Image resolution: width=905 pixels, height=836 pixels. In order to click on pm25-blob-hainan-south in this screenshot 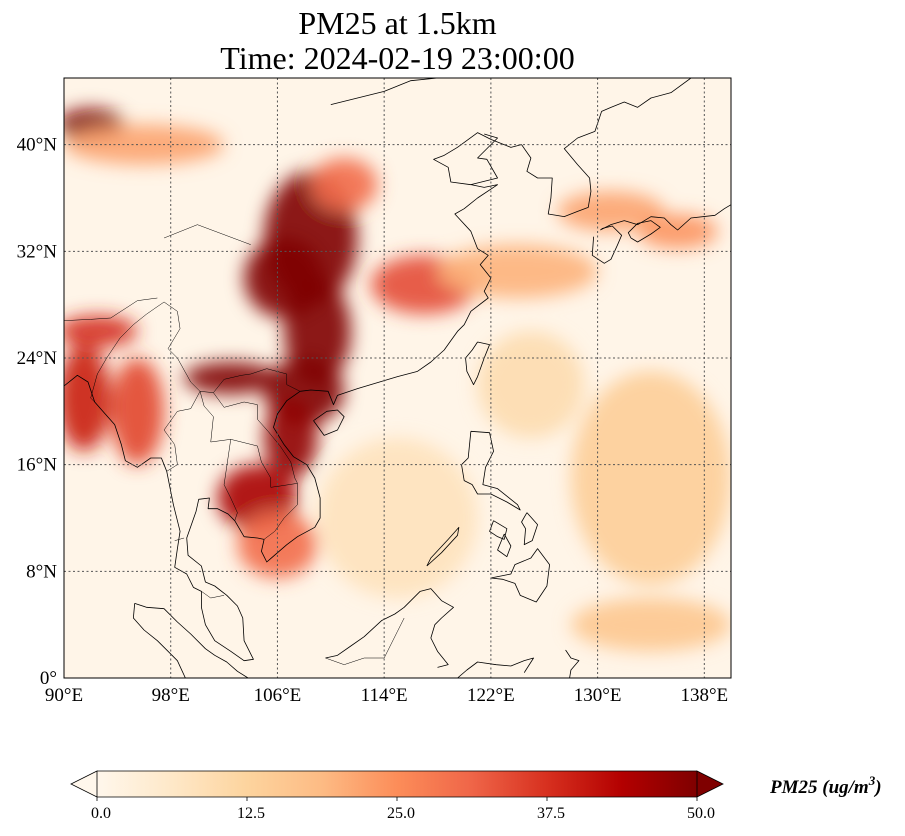, I will do `click(277, 544)`.